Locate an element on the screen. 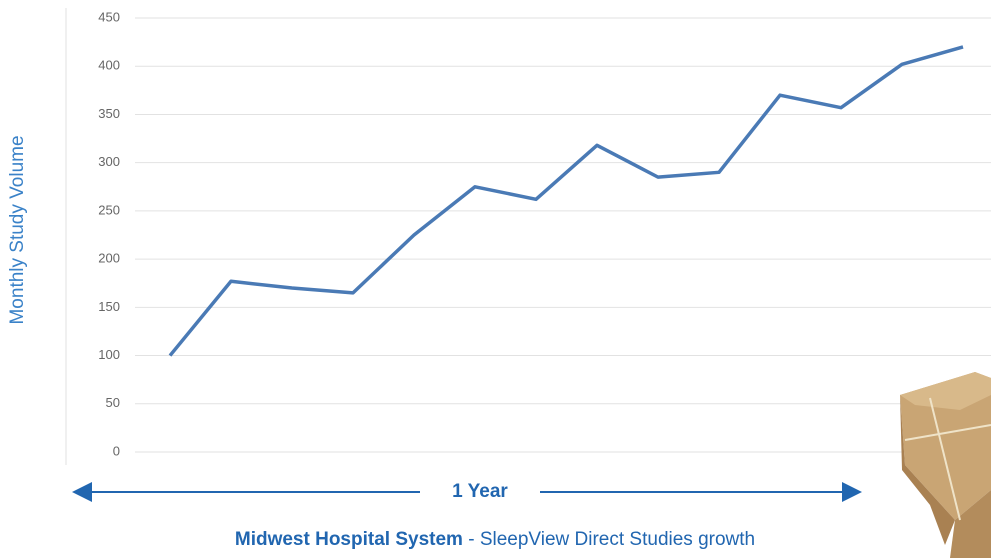 Image resolution: width=991 pixels, height=558 pixels. y-tick-label: 50 is located at coordinates (113, 402).